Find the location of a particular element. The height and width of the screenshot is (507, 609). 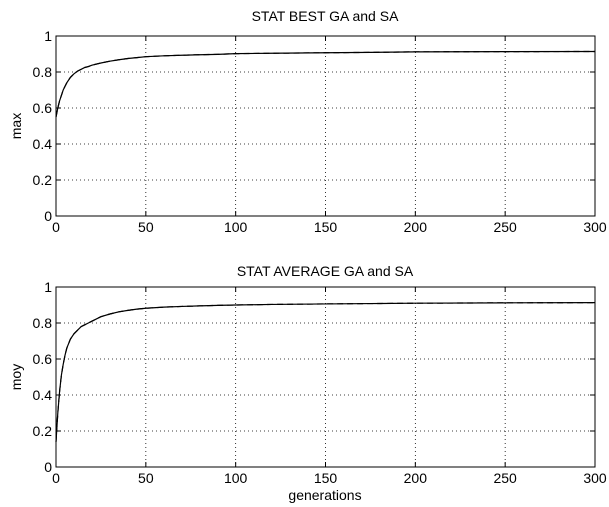

x-tick-label-average: 150 is located at coordinates (326, 478).